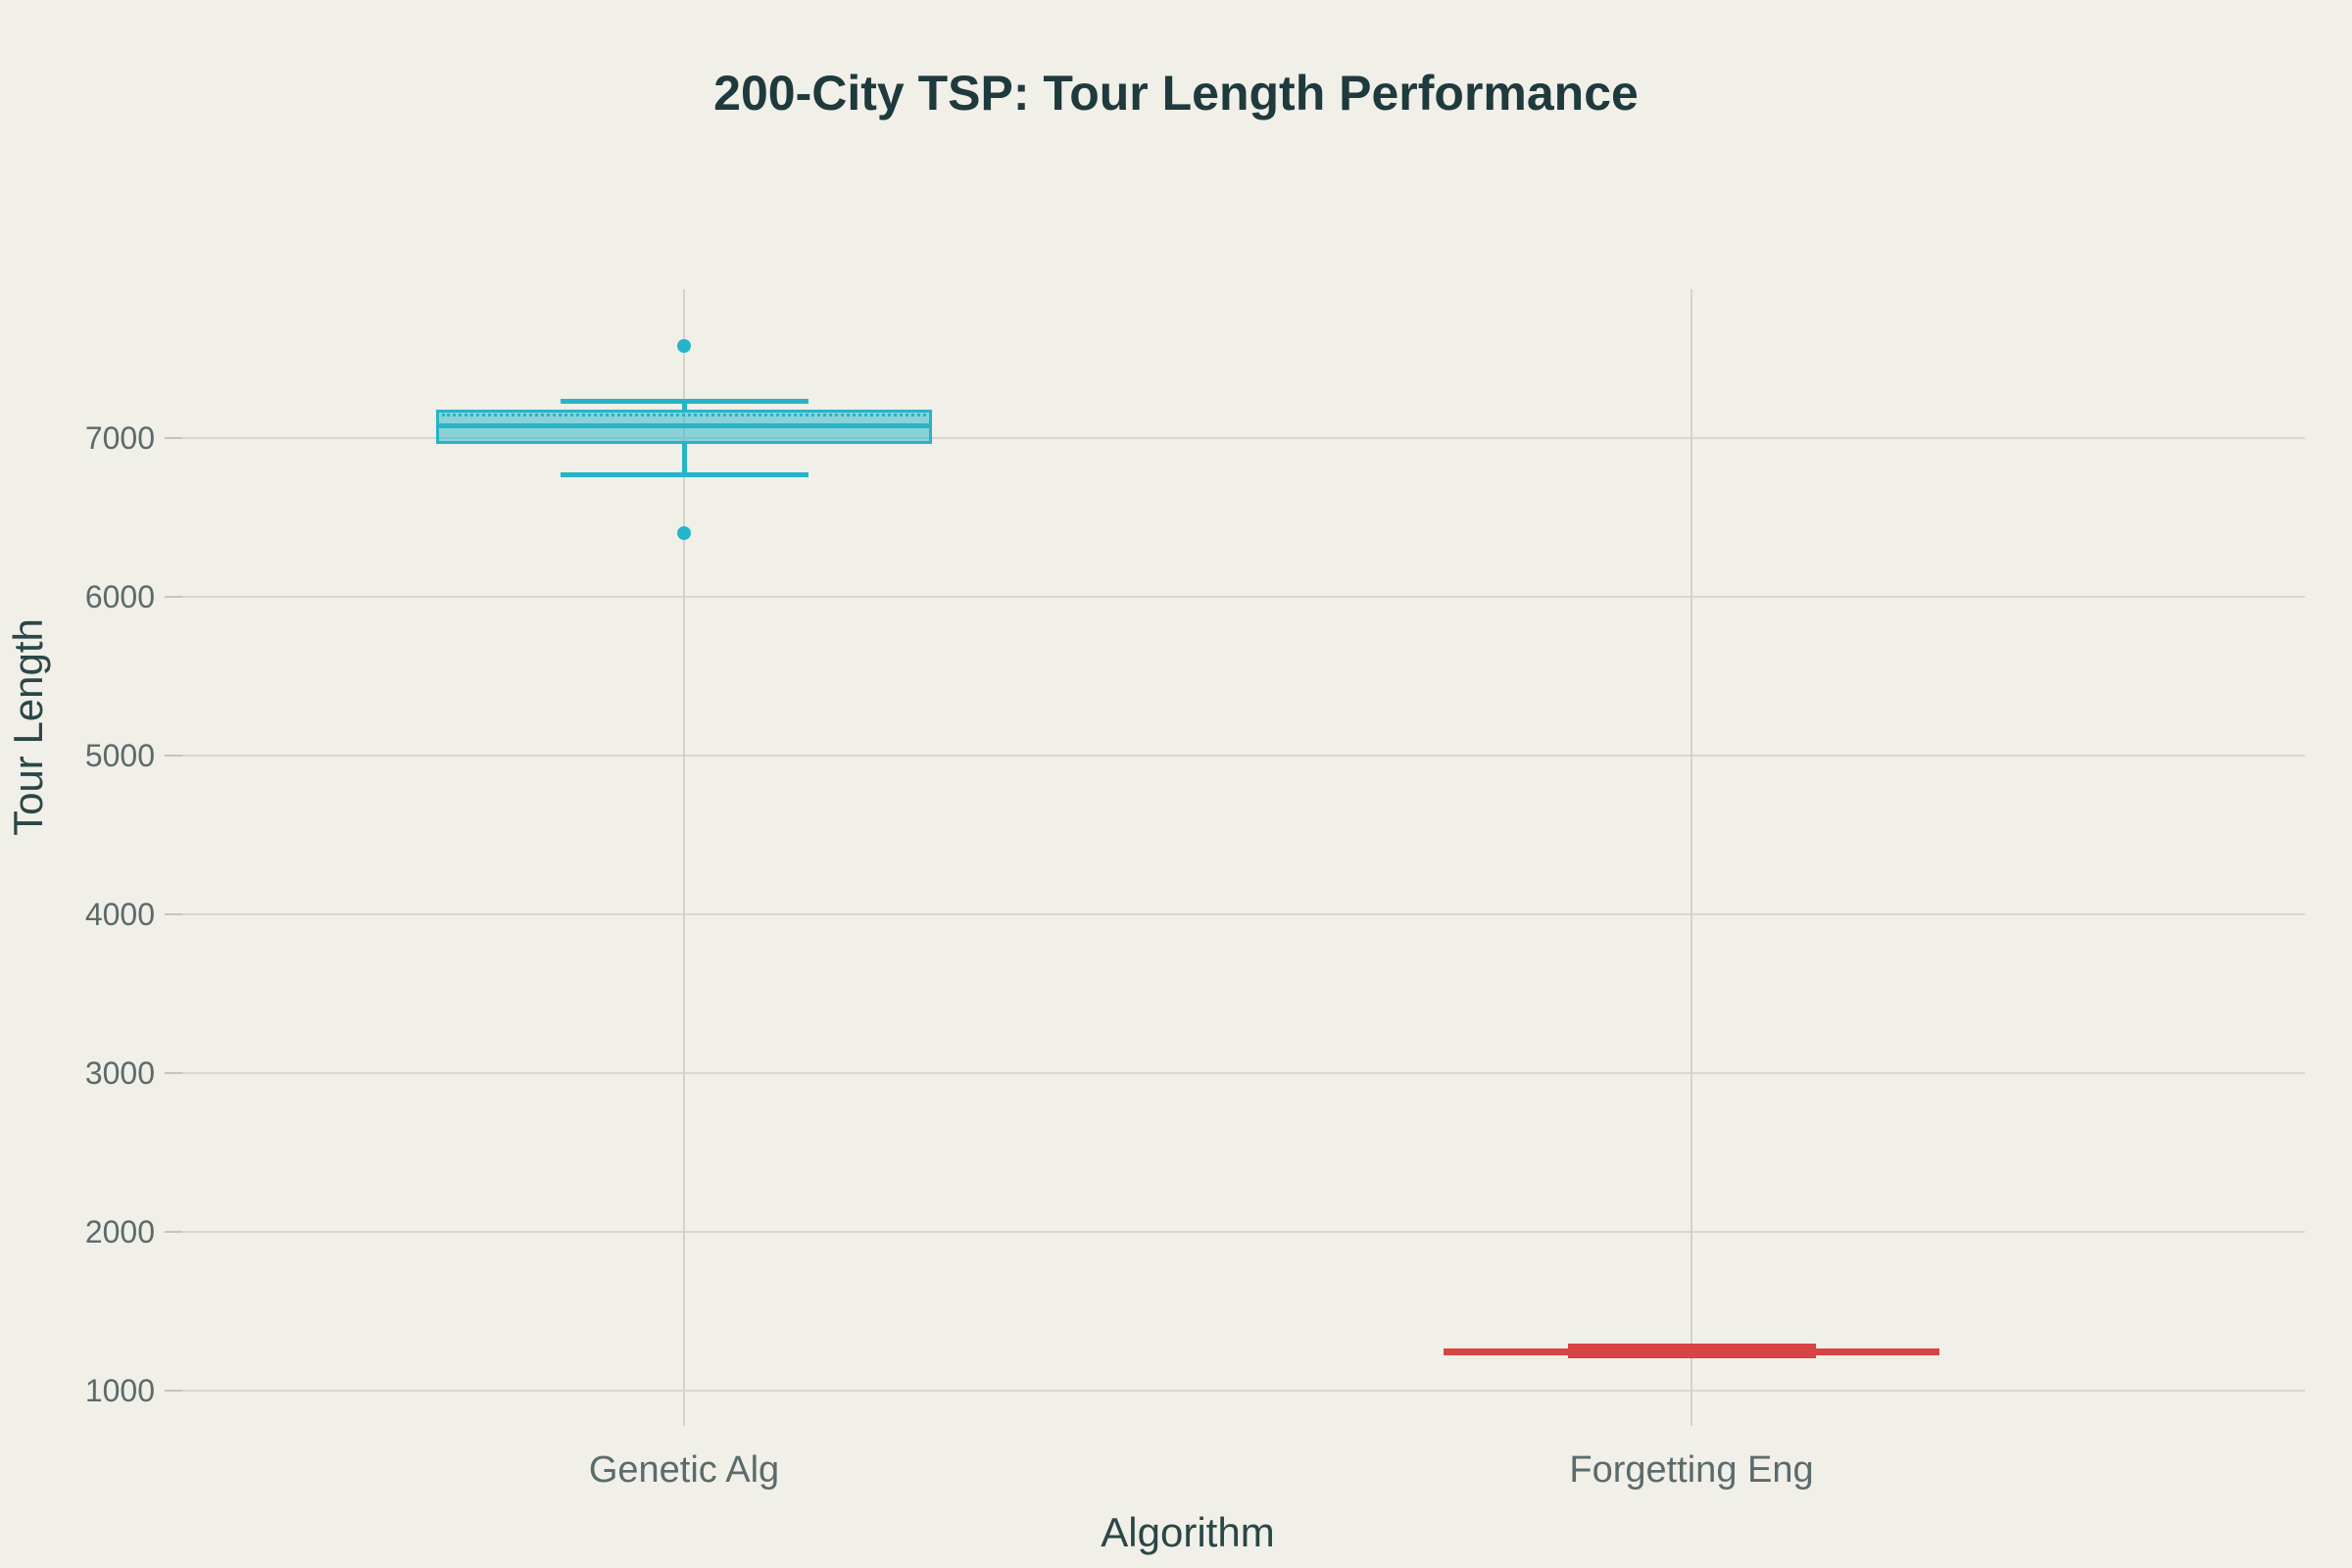 Image resolution: width=2352 pixels, height=1568 pixels. I want to click on y-tick-label: 6000, so click(119, 596).